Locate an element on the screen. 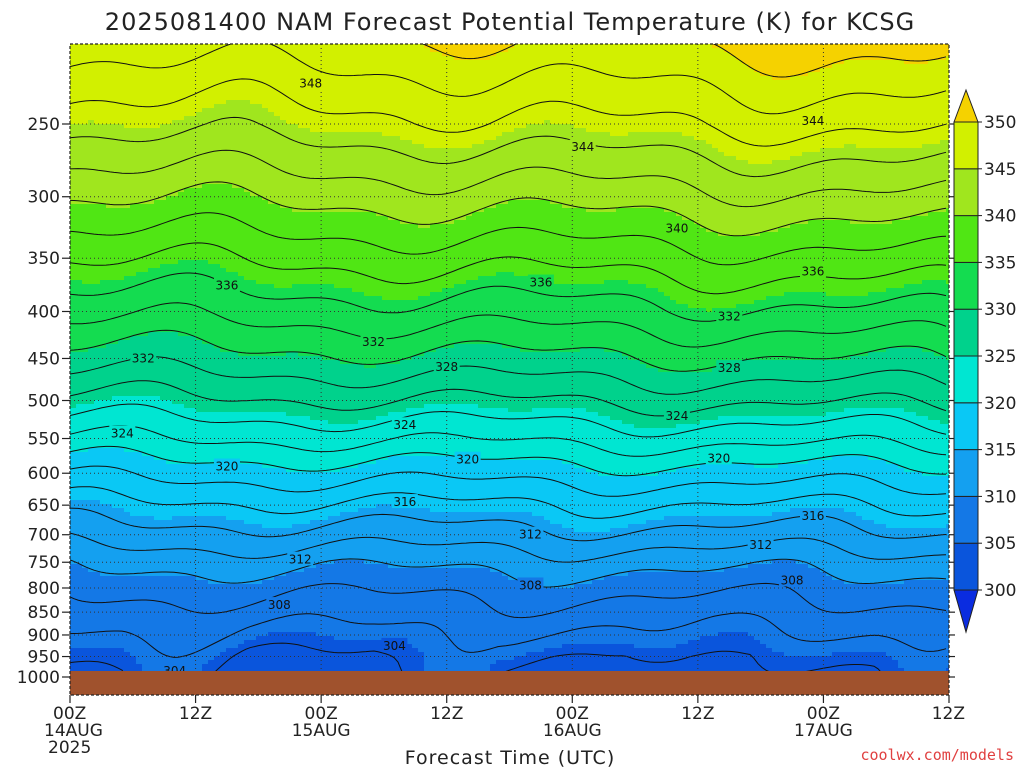 Image resolution: width=1024 pixels, height=768 pixels. contour-label-text: 320 is located at coordinates (718, 458).